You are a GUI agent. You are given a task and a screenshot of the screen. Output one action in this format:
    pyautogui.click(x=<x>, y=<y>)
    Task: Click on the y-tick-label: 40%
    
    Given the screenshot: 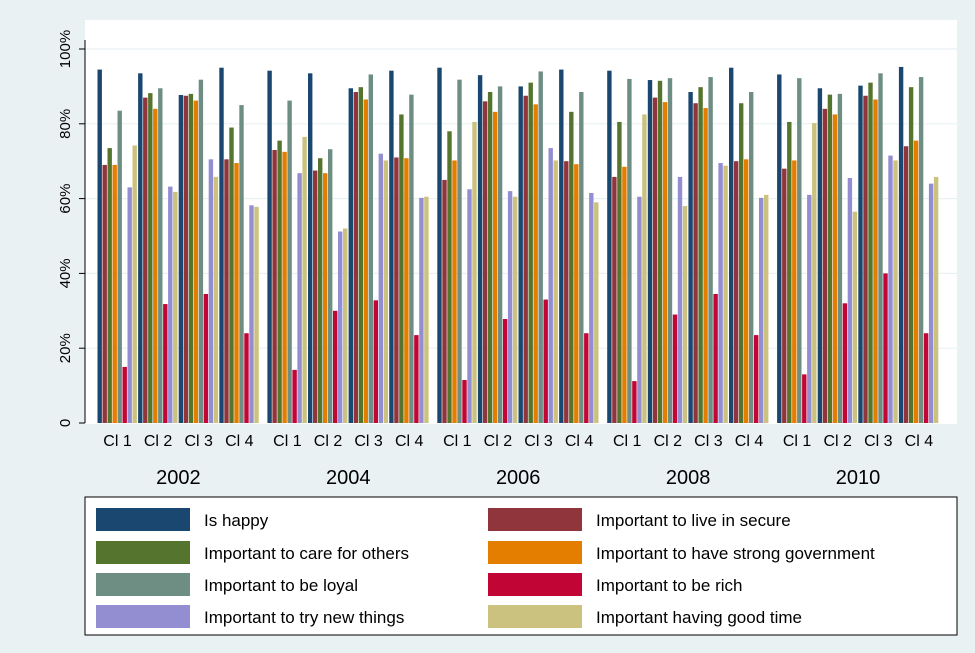 What is the action you would take?
    pyautogui.click(x=65, y=273)
    